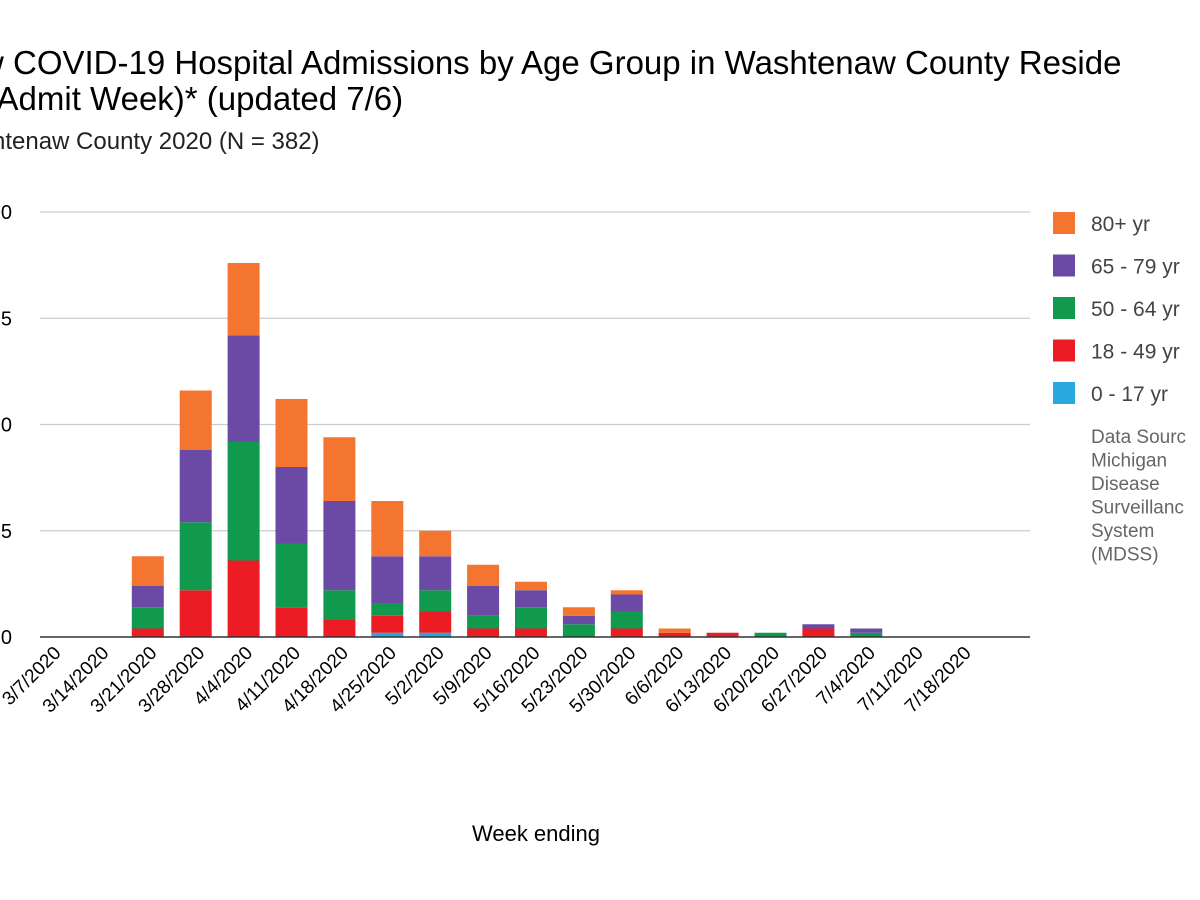  Describe the element at coordinates (6, 638) in the screenshot. I see `y-tick-label: 0` at that location.